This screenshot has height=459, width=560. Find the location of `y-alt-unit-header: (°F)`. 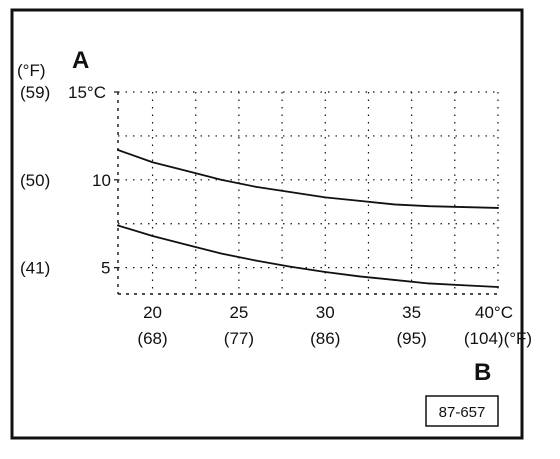

y-alt-unit-header: (°F) is located at coordinates (31, 70).